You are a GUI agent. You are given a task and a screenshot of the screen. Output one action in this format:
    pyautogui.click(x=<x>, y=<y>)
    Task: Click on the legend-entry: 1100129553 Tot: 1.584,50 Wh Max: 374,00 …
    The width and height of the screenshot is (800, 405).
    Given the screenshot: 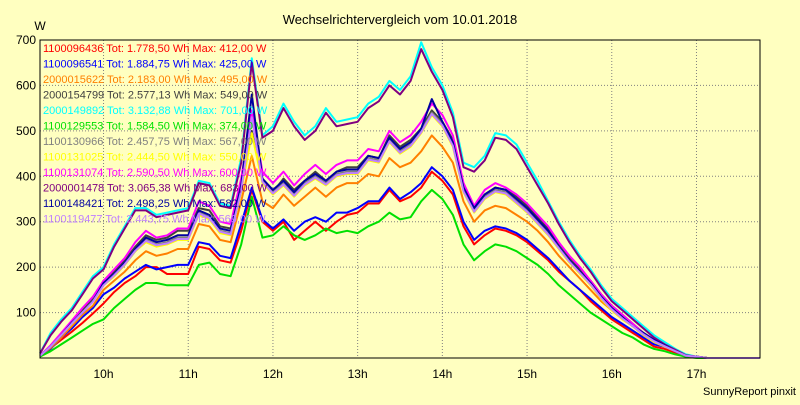 What is the action you would take?
    pyautogui.click(x=155, y=127)
    